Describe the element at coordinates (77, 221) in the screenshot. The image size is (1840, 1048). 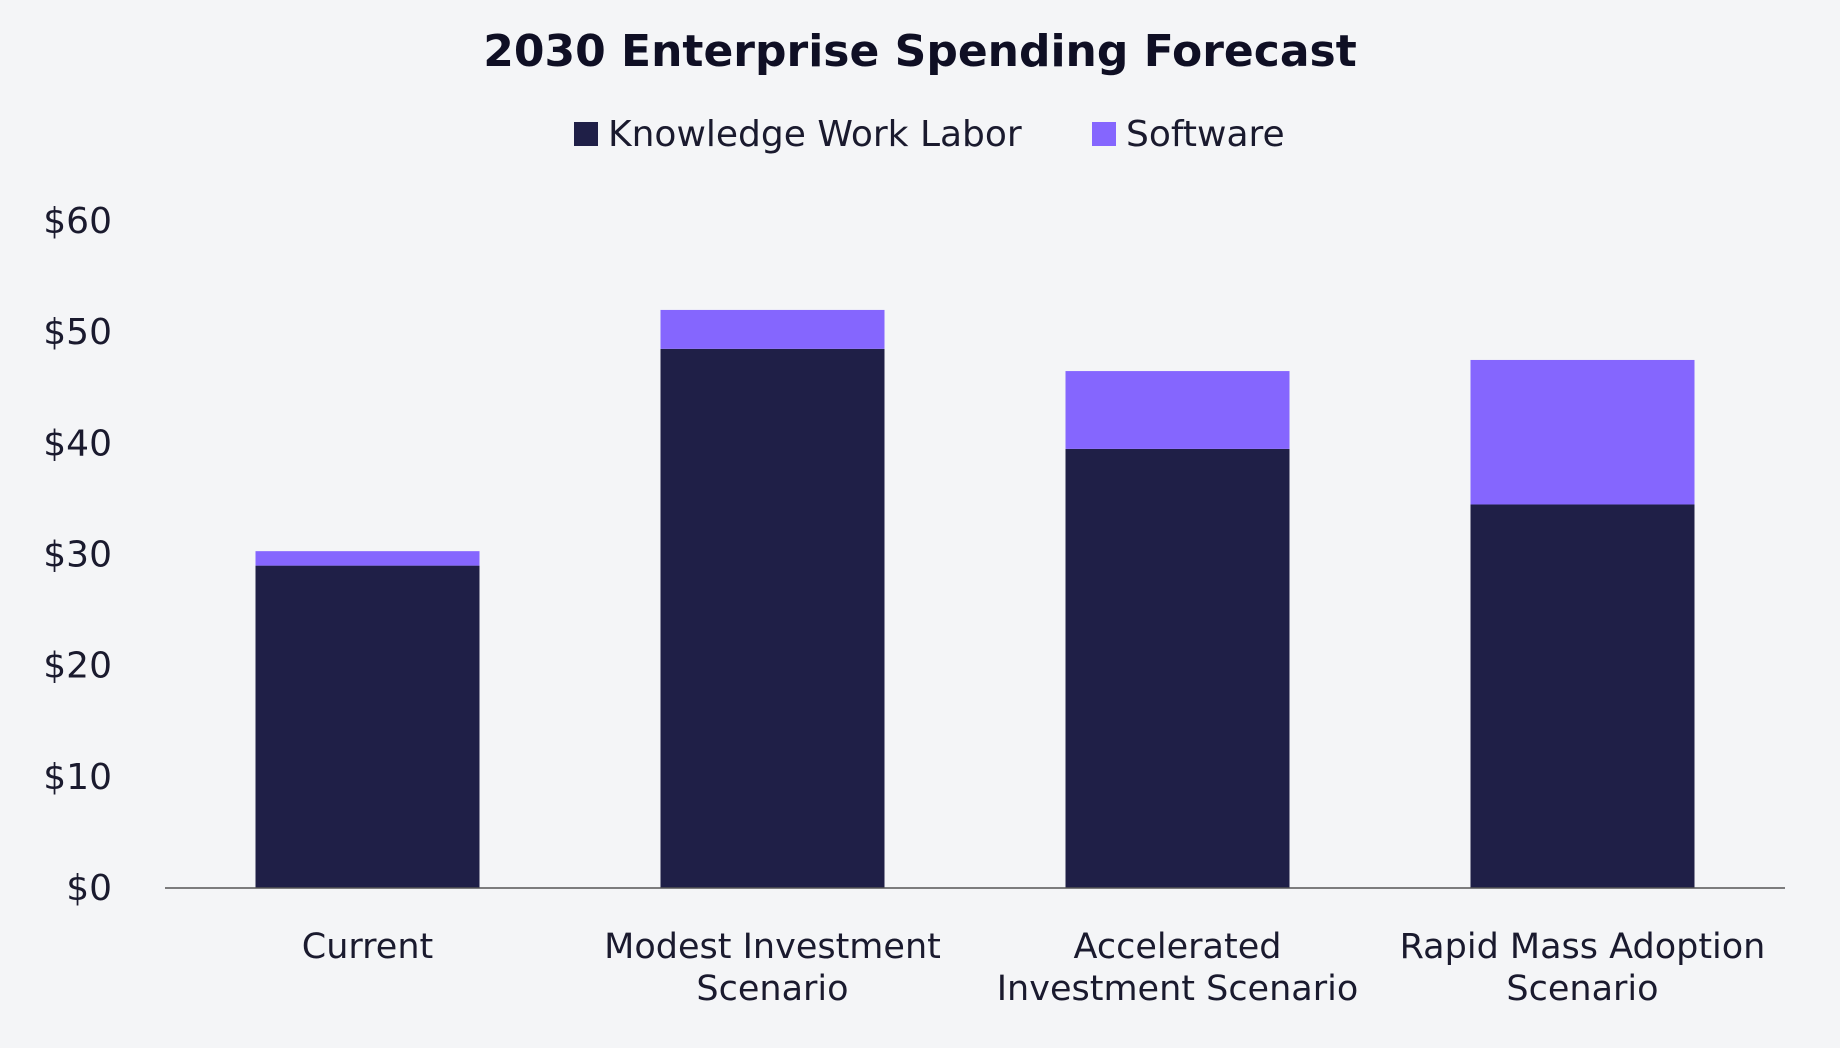
I see `y-tick-label: $60` at that location.